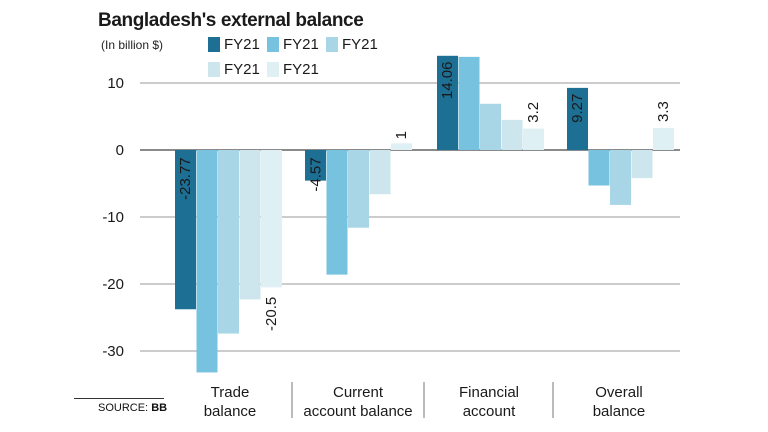 This screenshot has height=432, width=768. Describe the element at coordinates (357, 411) in the screenshot. I see `category-label: account balance` at that location.